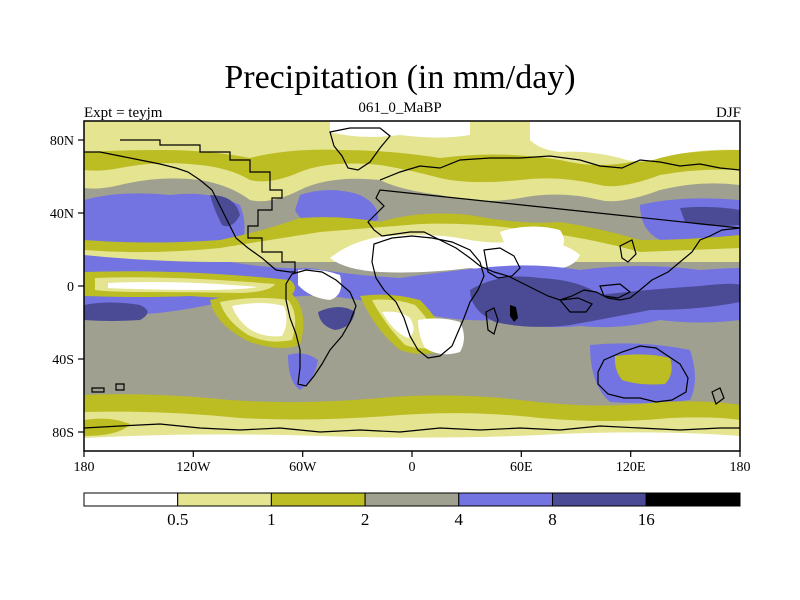  Describe the element at coordinates (532, 239) in the screenshot. I see `field-asia-white` at that location.